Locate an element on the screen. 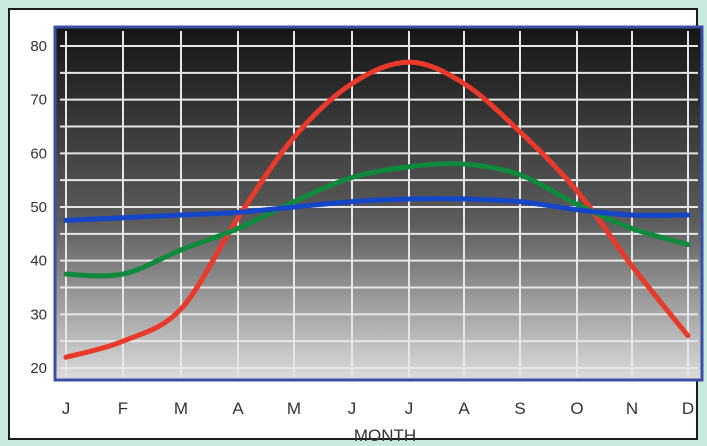 The image size is (707, 446). y-tick-label: 30 is located at coordinates (38, 314).